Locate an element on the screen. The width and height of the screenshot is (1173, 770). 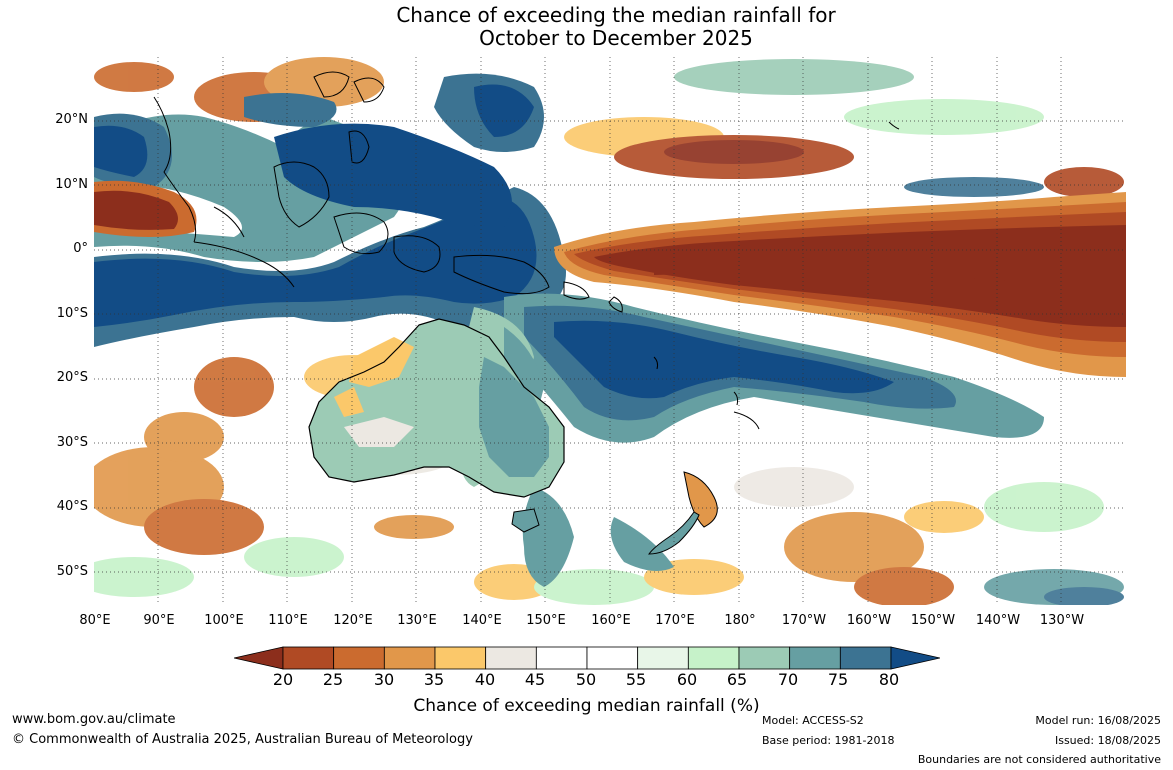
base-period-text: Base period: 1981-2018 is located at coordinates (828, 740).